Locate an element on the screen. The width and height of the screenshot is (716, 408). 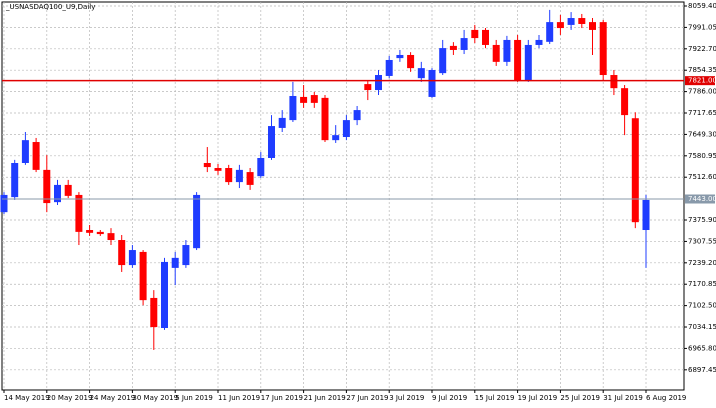
chart-title: _USNASDAQ100_U9,Daily is located at coordinates (50, 7).